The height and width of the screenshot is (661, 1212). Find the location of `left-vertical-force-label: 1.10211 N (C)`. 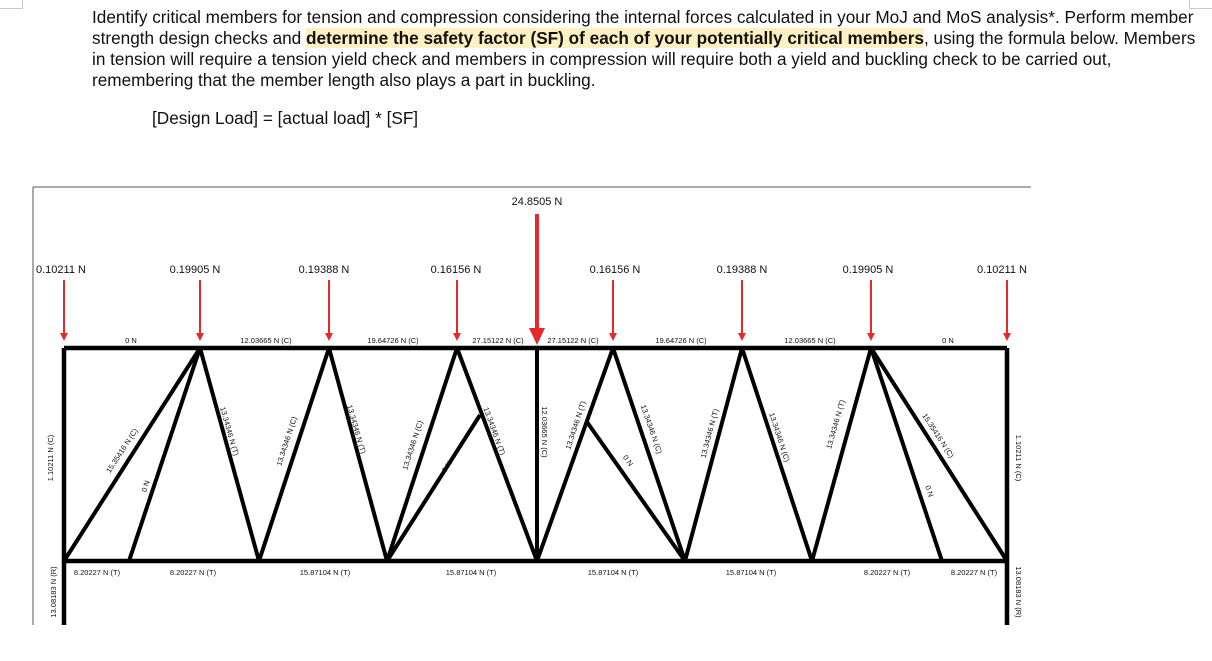

left-vertical-force-label: 1.10211 N (C) is located at coordinates (50, 457).